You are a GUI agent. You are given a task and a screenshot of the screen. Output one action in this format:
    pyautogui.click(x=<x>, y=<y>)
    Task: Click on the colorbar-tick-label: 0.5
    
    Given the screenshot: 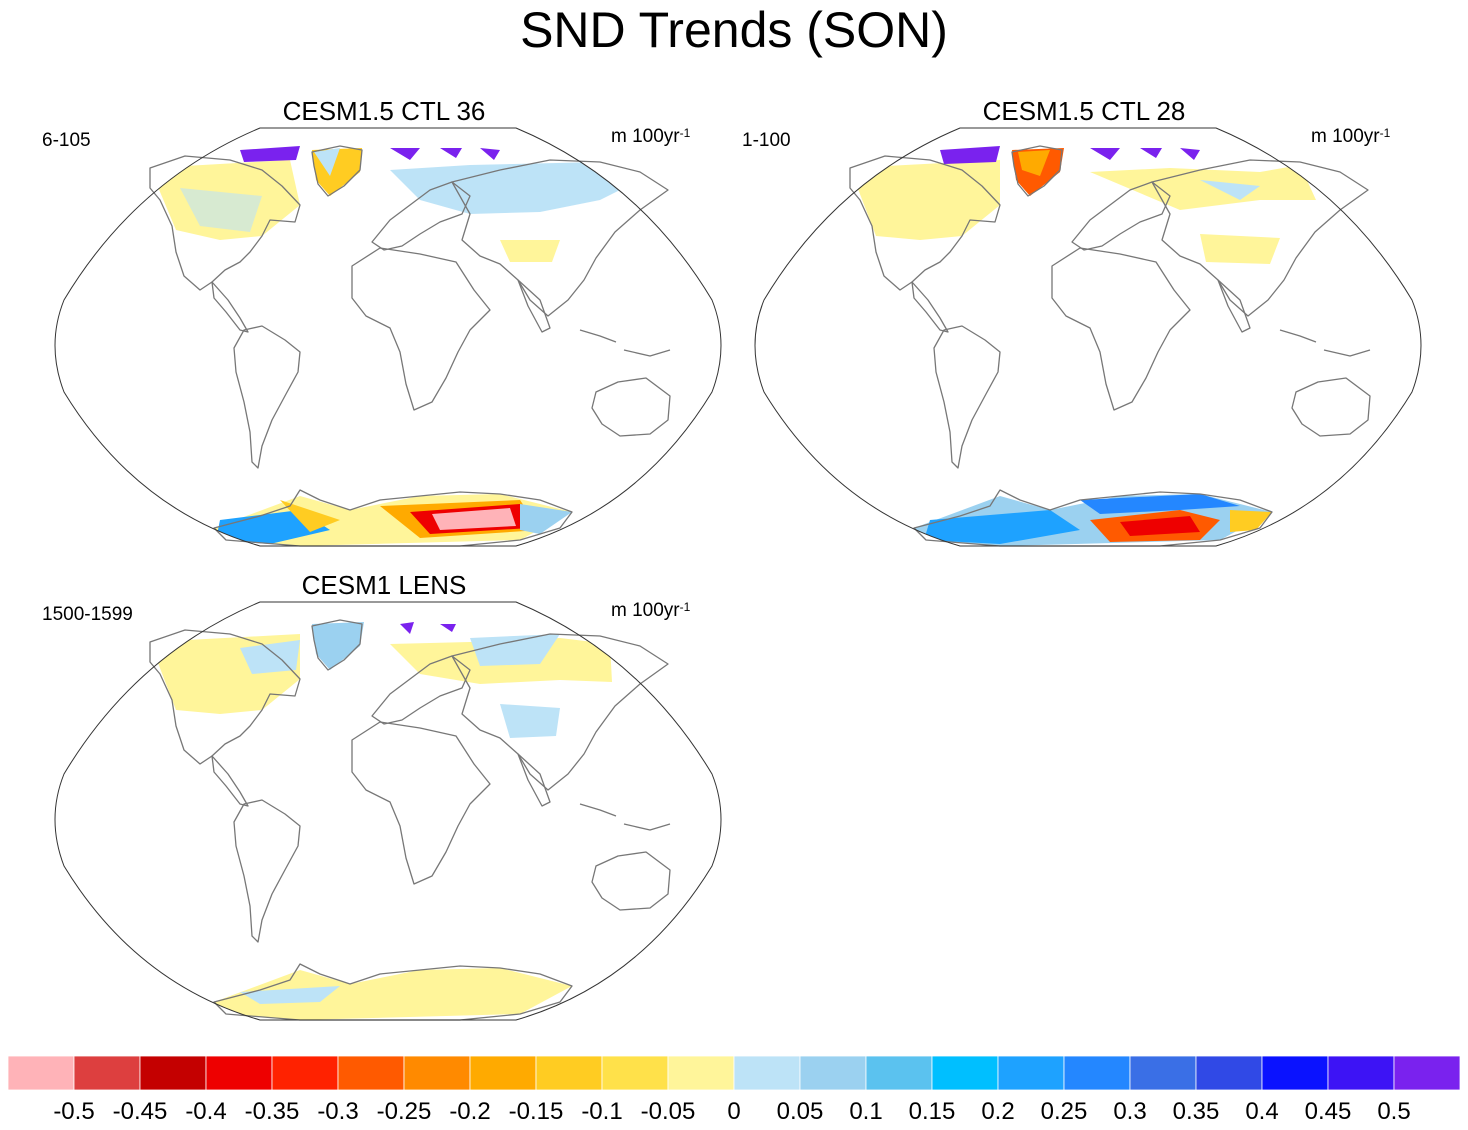 What is the action you would take?
    pyautogui.click(x=1394, y=1111)
    